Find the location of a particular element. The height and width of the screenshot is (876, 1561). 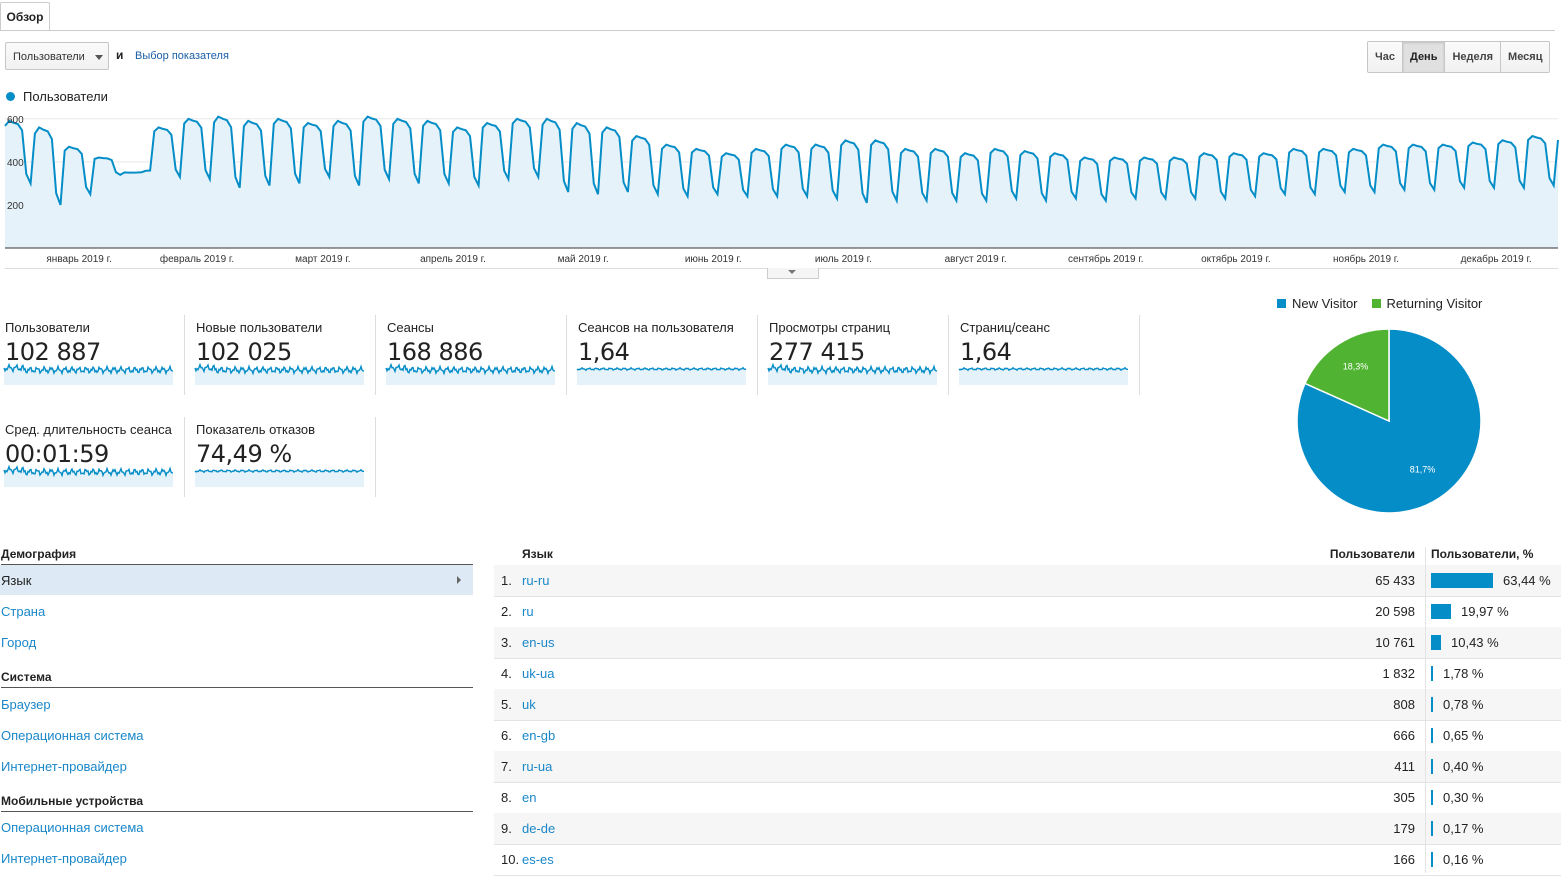

legend-returning-visitor: Returning Visitor is located at coordinates (1427, 303).